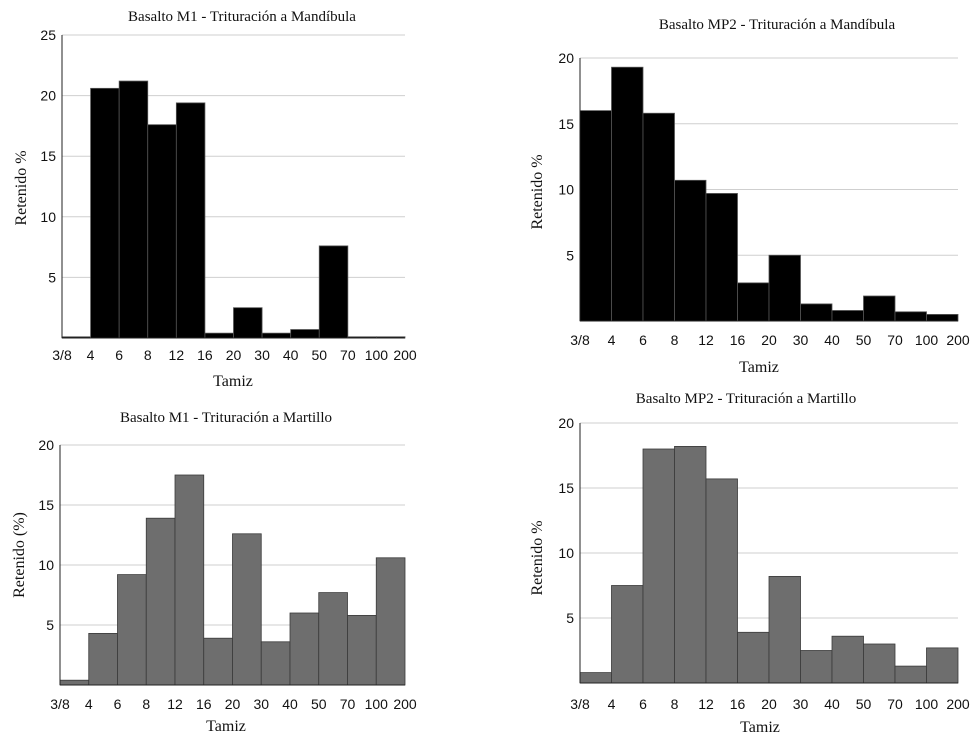 This screenshot has width=974, height=736. I want to click on x-tick-label: 3/8, so click(62, 355).